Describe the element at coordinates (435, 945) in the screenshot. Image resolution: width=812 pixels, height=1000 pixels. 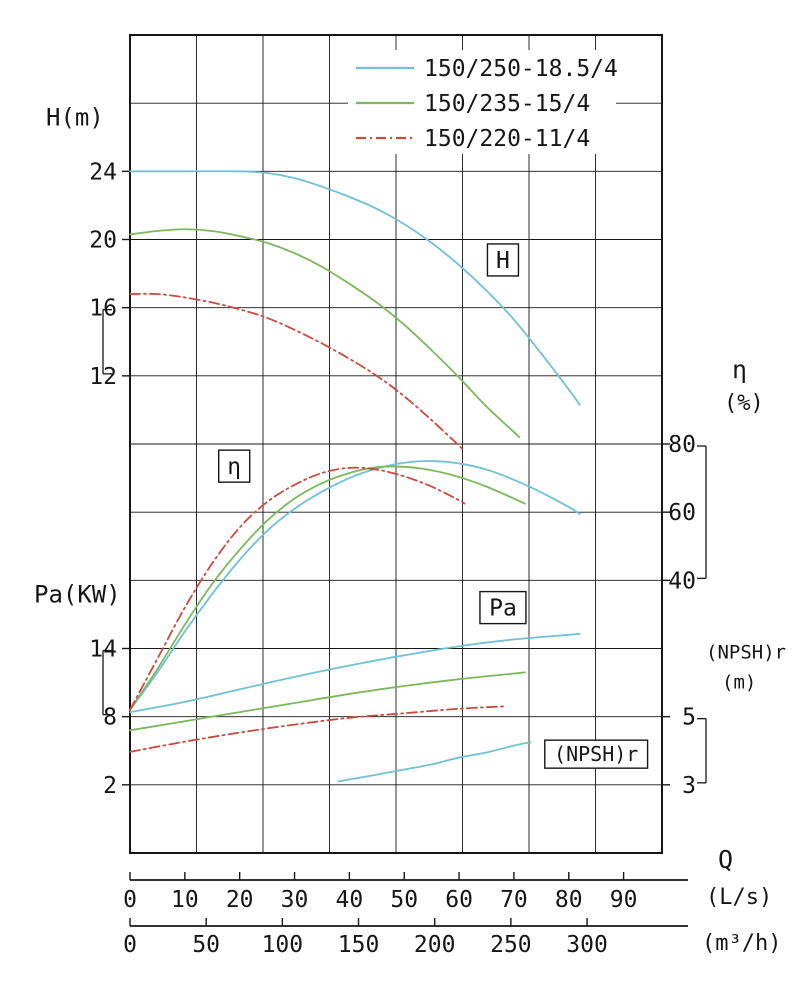
I see `x-tick-label-m3h: 200` at that location.